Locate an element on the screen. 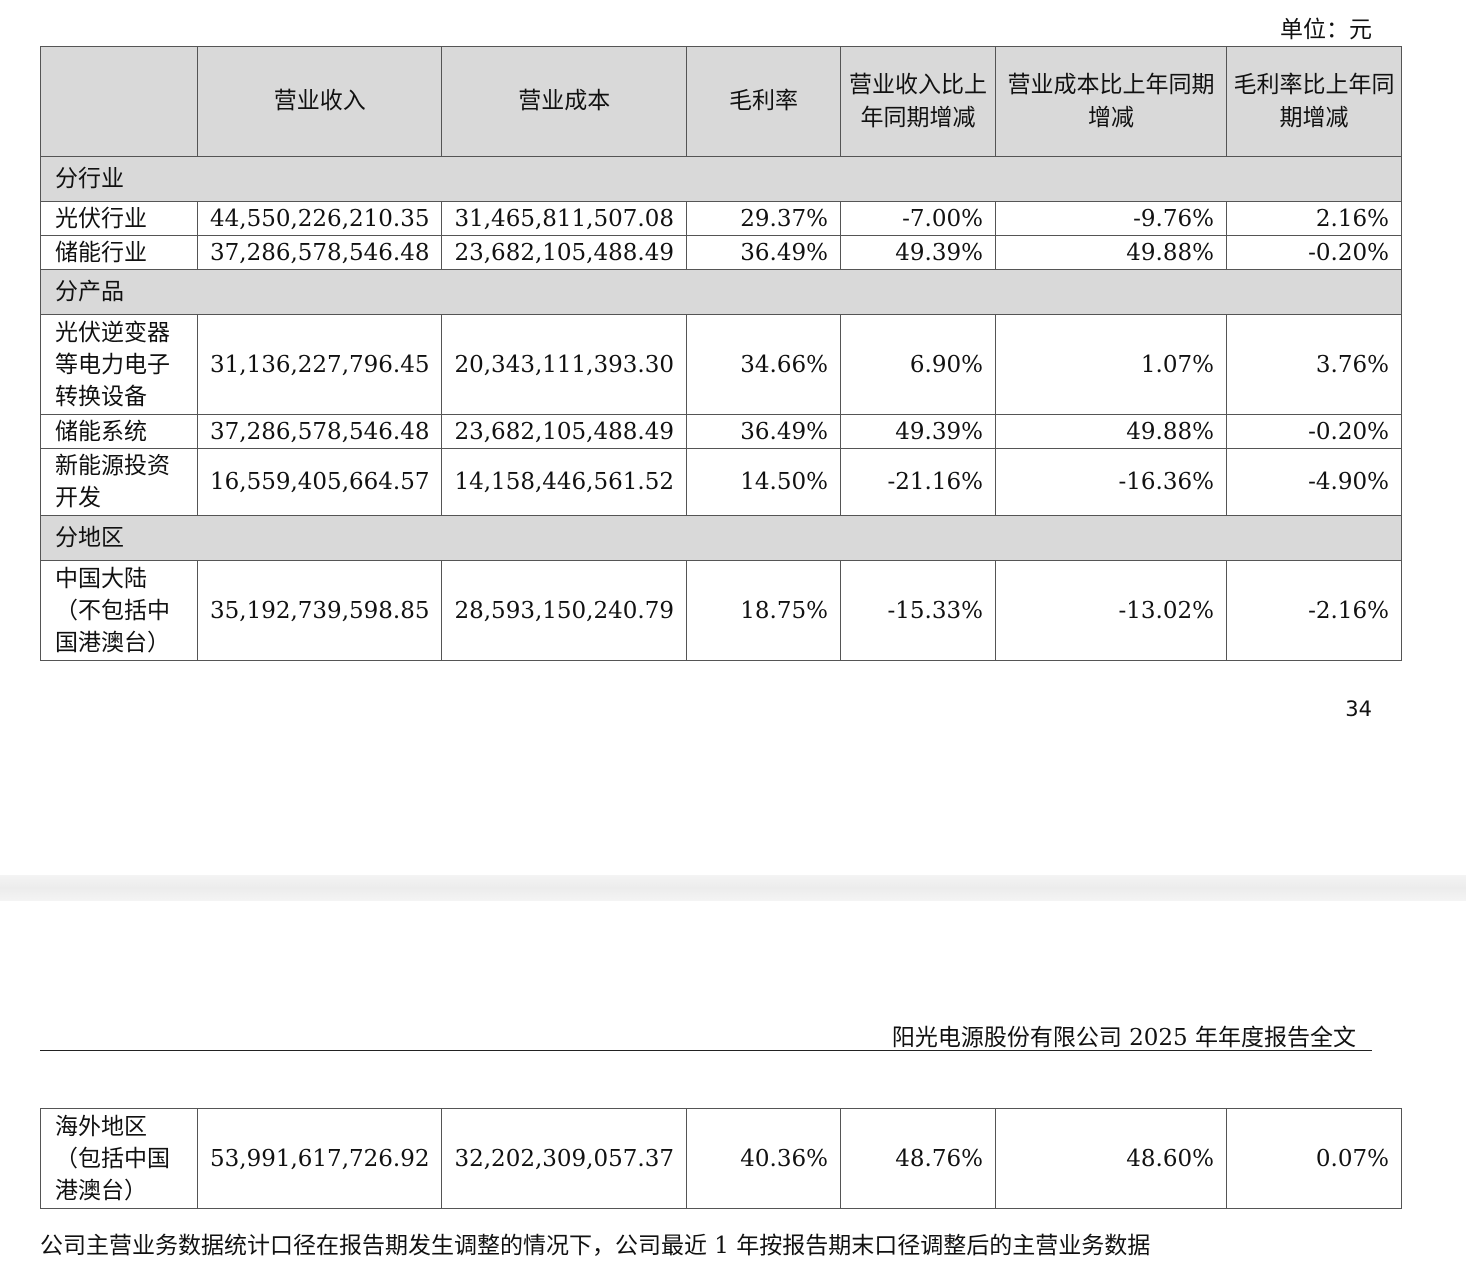 The width and height of the screenshot is (1466, 1272). cell-gross-margin: 18.75% is located at coordinates (763, 610).